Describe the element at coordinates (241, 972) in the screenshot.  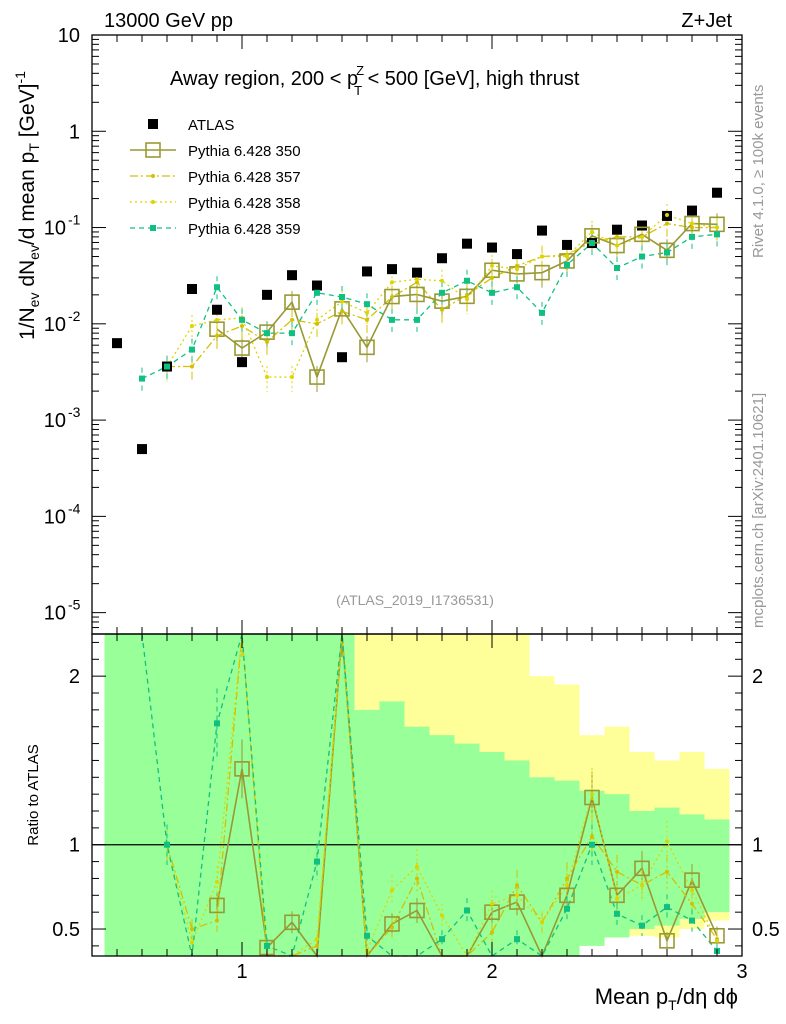
I see `x-tick-label: 1` at that location.